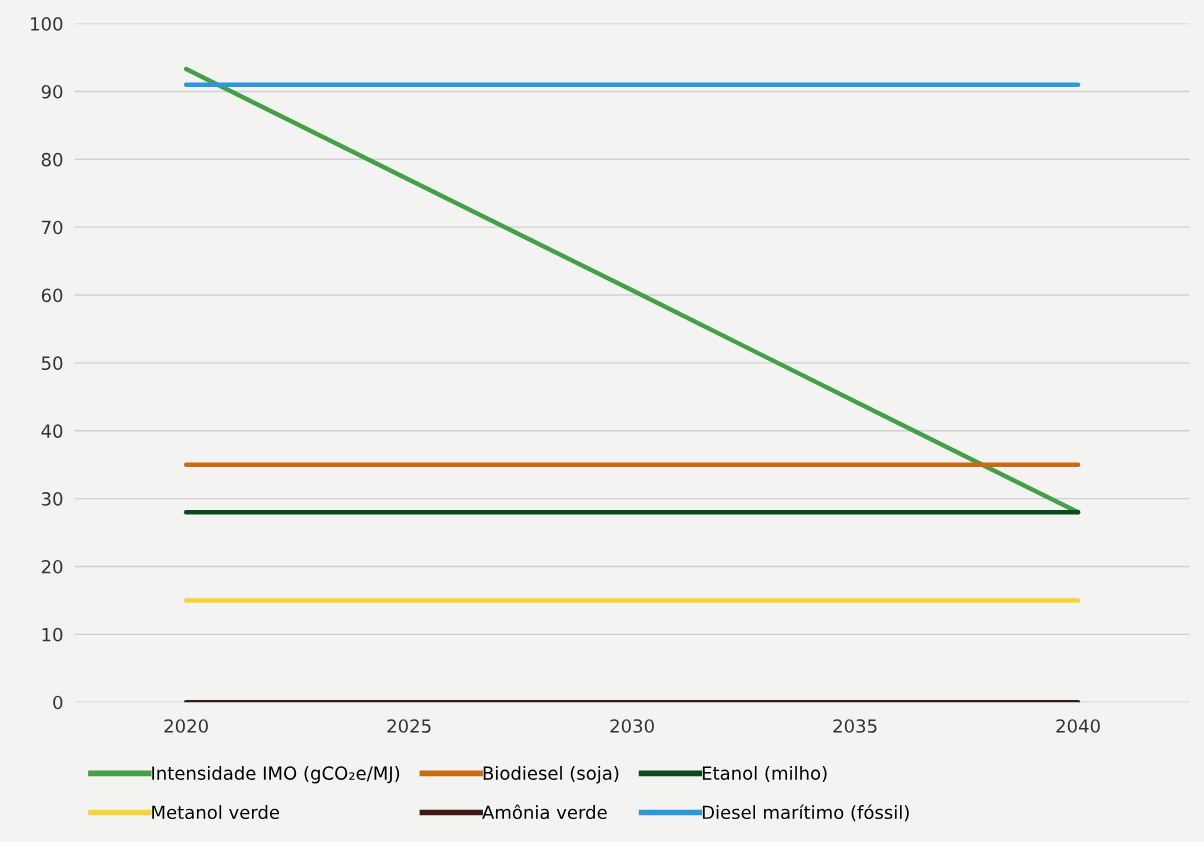 The height and width of the screenshot is (842, 1204). What do you see at coordinates (409, 726) in the screenshot?
I see `x-tick-label: 2025` at bounding box center [409, 726].